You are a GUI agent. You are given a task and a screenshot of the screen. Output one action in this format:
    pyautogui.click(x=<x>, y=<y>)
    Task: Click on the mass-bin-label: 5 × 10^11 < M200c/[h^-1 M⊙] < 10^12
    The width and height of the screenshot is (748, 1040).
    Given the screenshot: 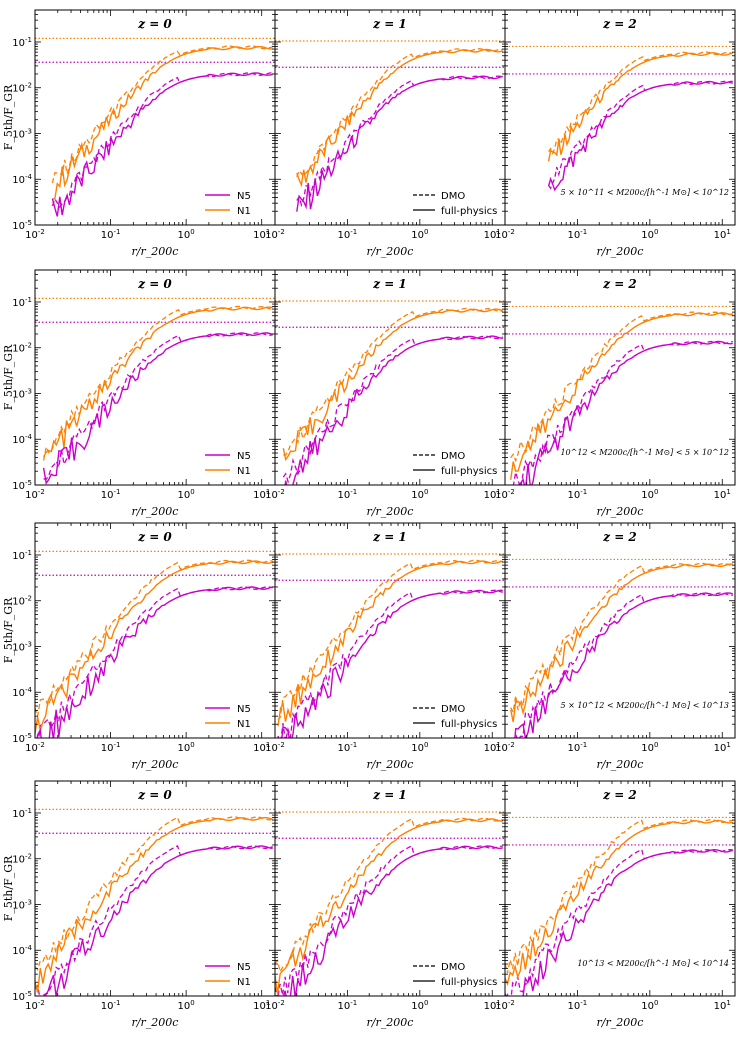 What is the action you would take?
    pyautogui.click(x=644, y=192)
    